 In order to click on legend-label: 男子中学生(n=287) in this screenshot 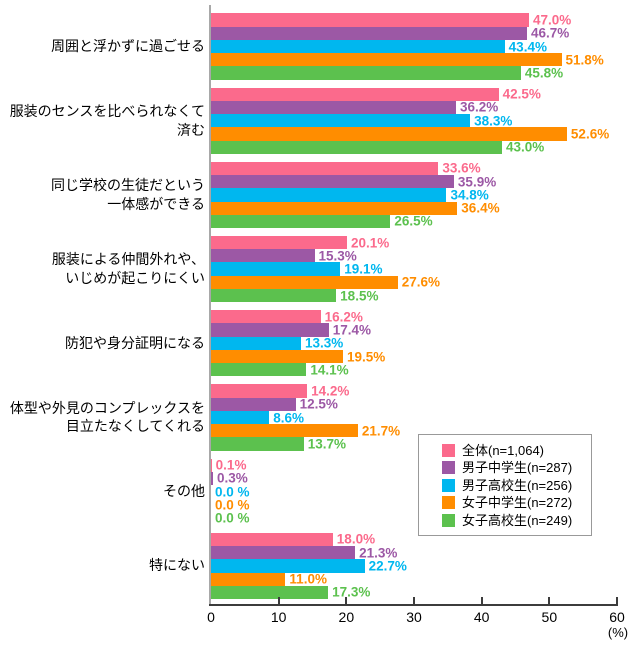, I will do `click(517, 467)`.